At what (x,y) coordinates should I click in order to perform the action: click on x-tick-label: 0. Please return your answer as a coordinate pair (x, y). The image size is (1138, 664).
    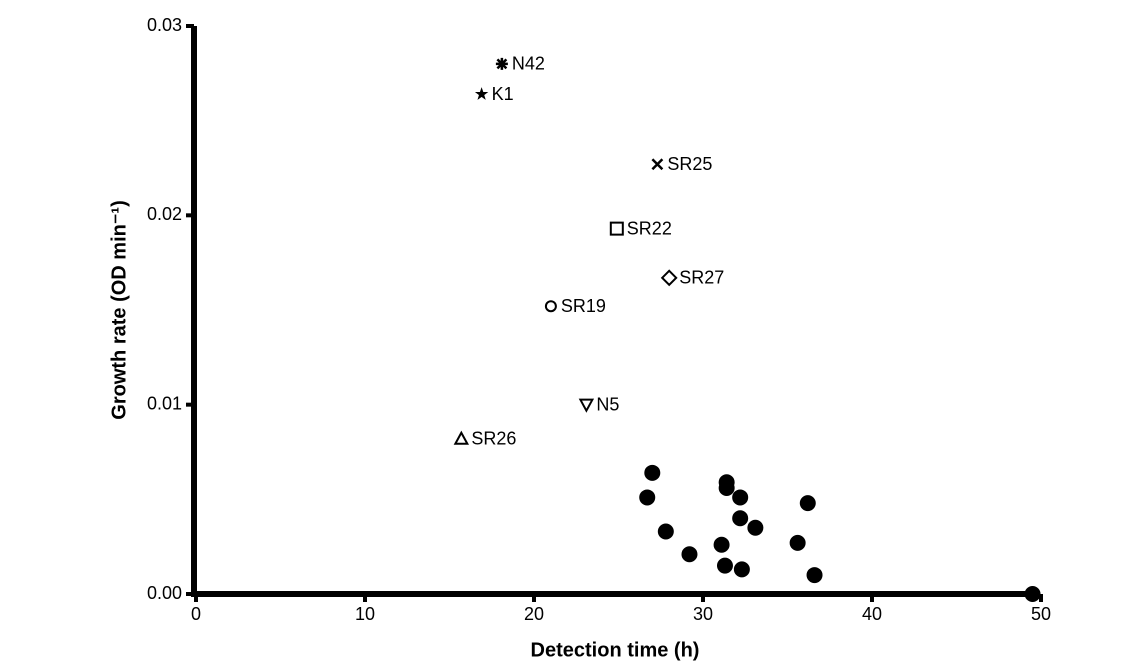
    Looking at the image, I should click on (196, 614).